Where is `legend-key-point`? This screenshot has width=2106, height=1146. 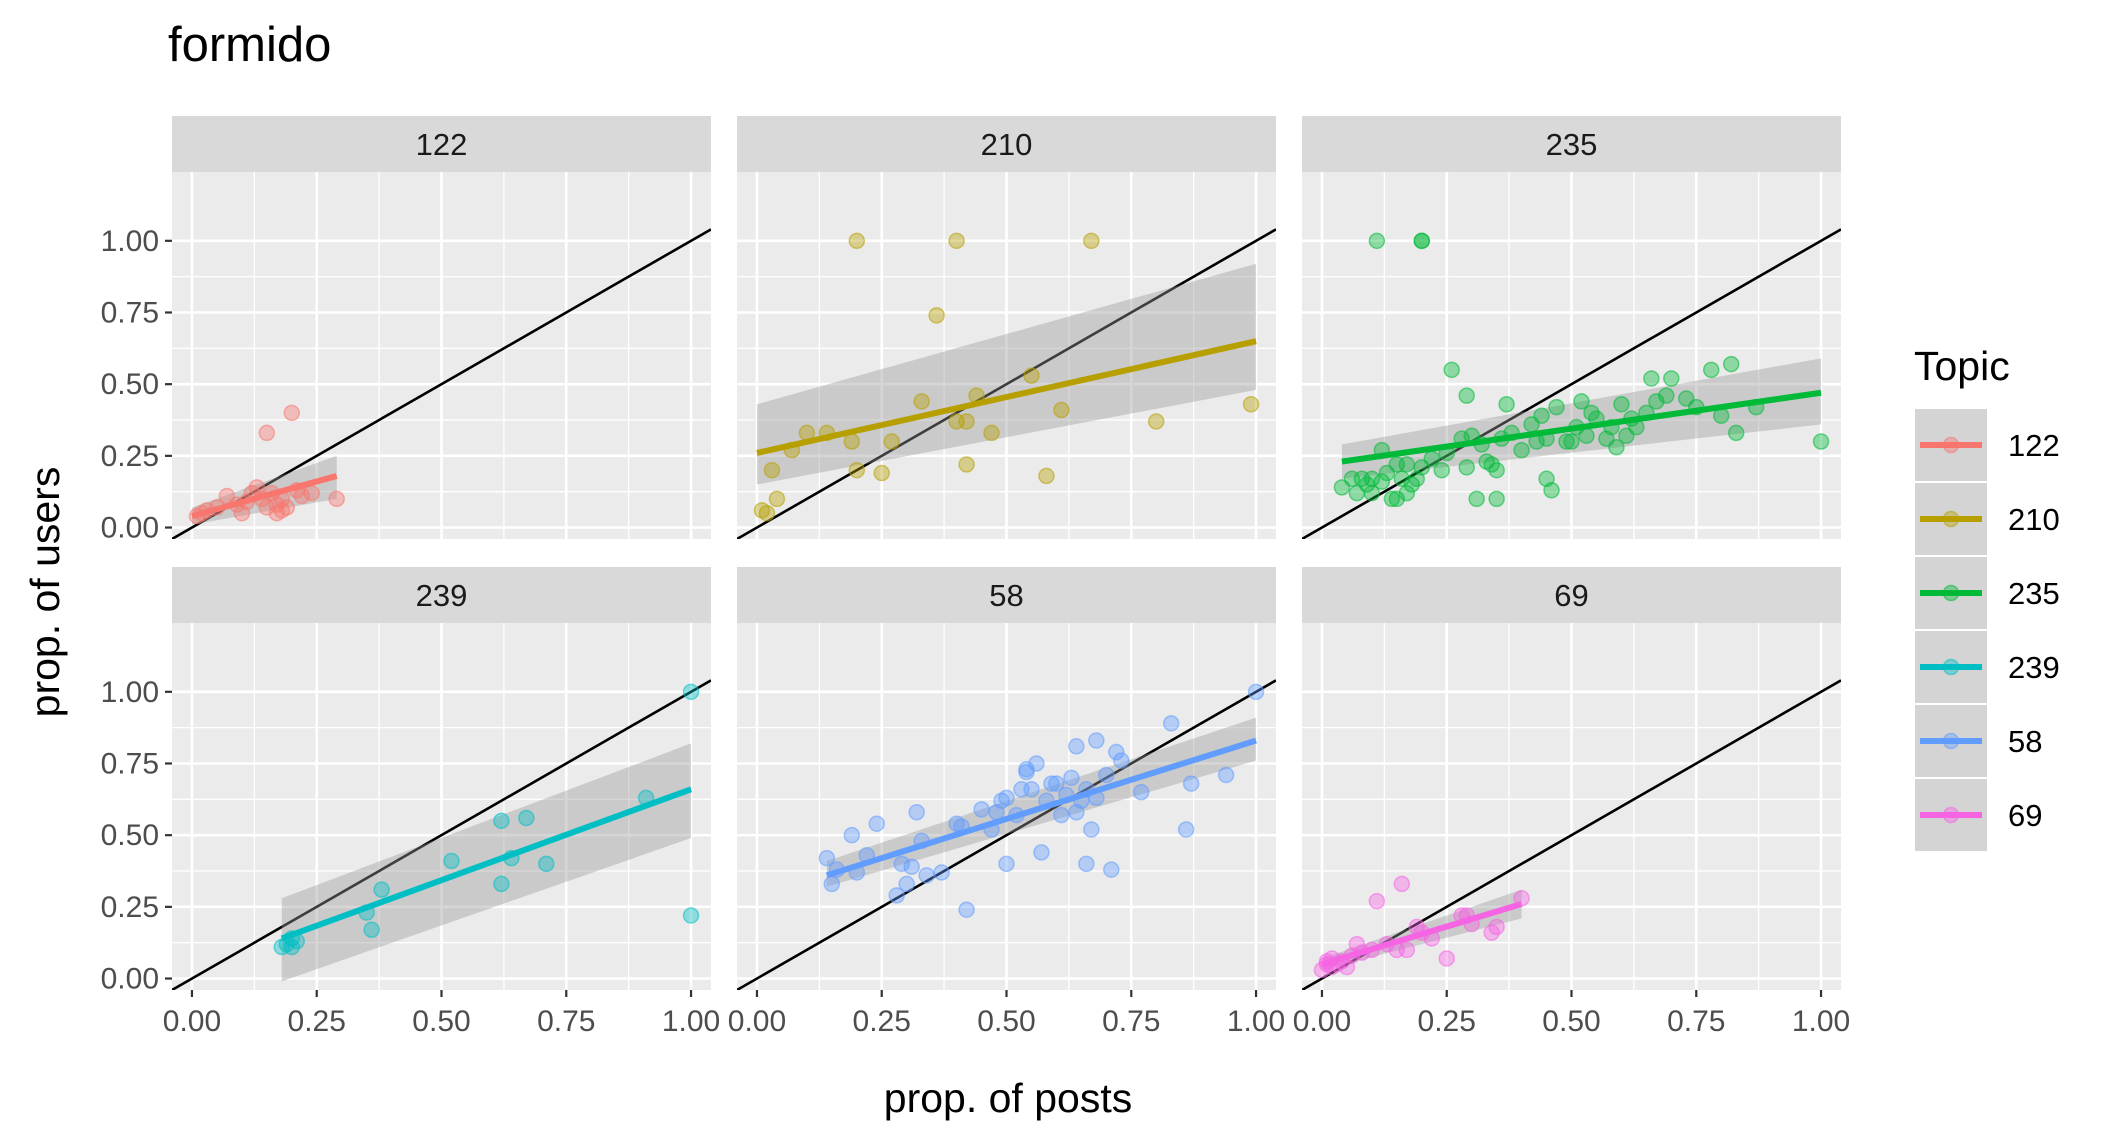 legend-key-point is located at coordinates (1951, 815).